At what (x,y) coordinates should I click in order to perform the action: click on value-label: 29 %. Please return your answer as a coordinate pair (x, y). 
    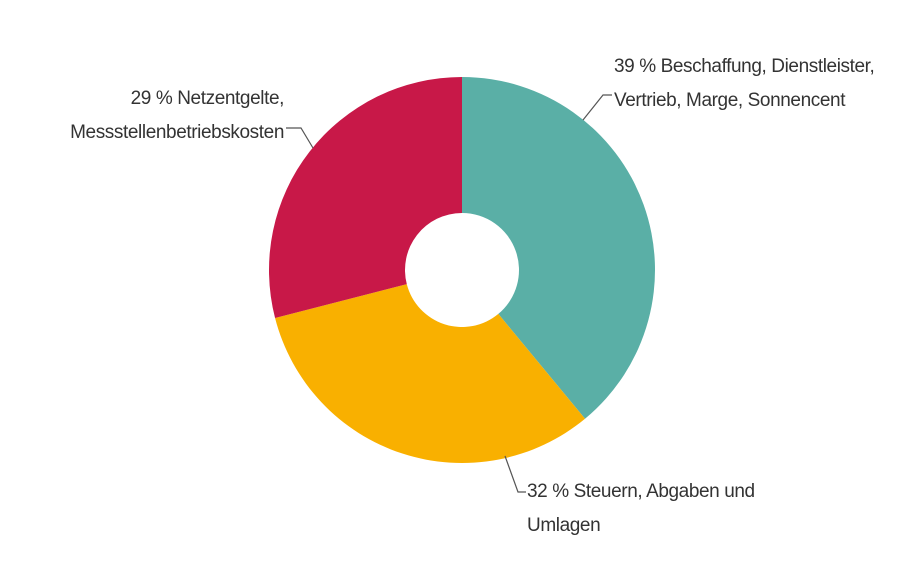
    Looking at the image, I should click on (151, 98).